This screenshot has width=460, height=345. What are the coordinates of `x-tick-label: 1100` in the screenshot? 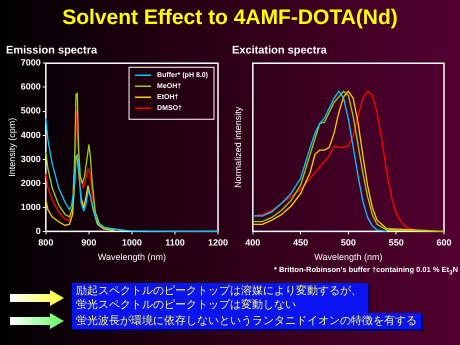 It's located at (175, 242).